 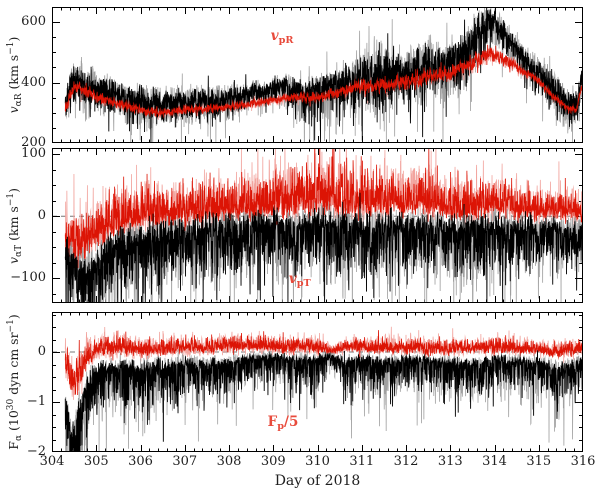 I want to click on label-segment: pT, so click(x=303, y=284).